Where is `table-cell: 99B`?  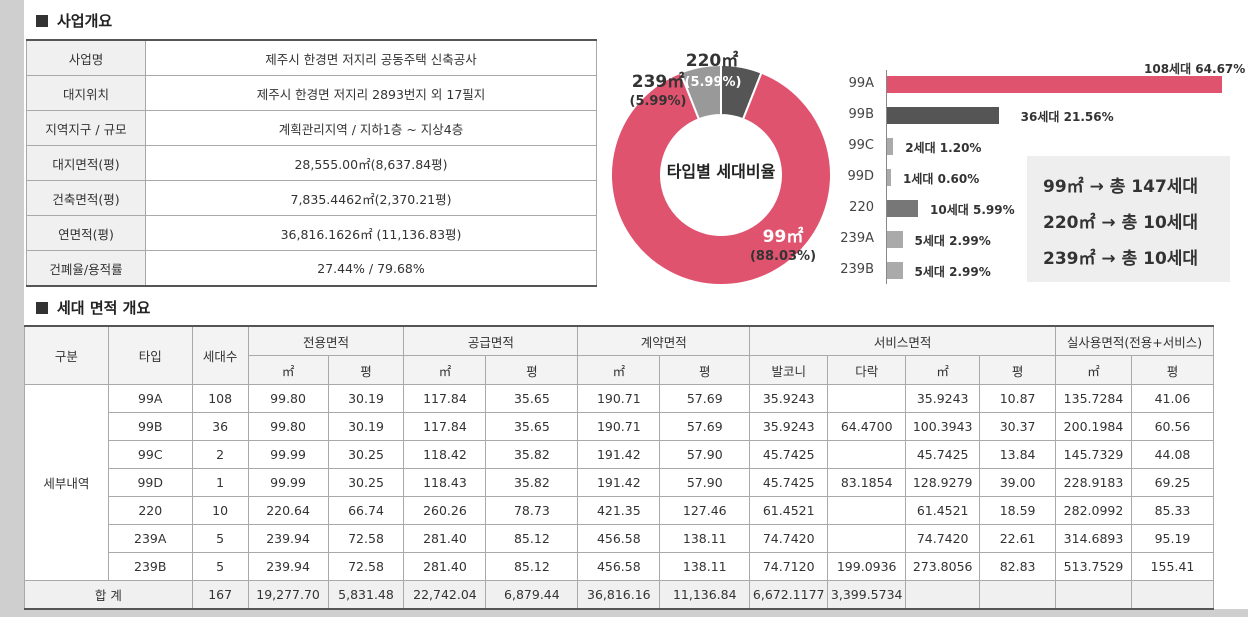 table-cell: 99B is located at coordinates (150, 426).